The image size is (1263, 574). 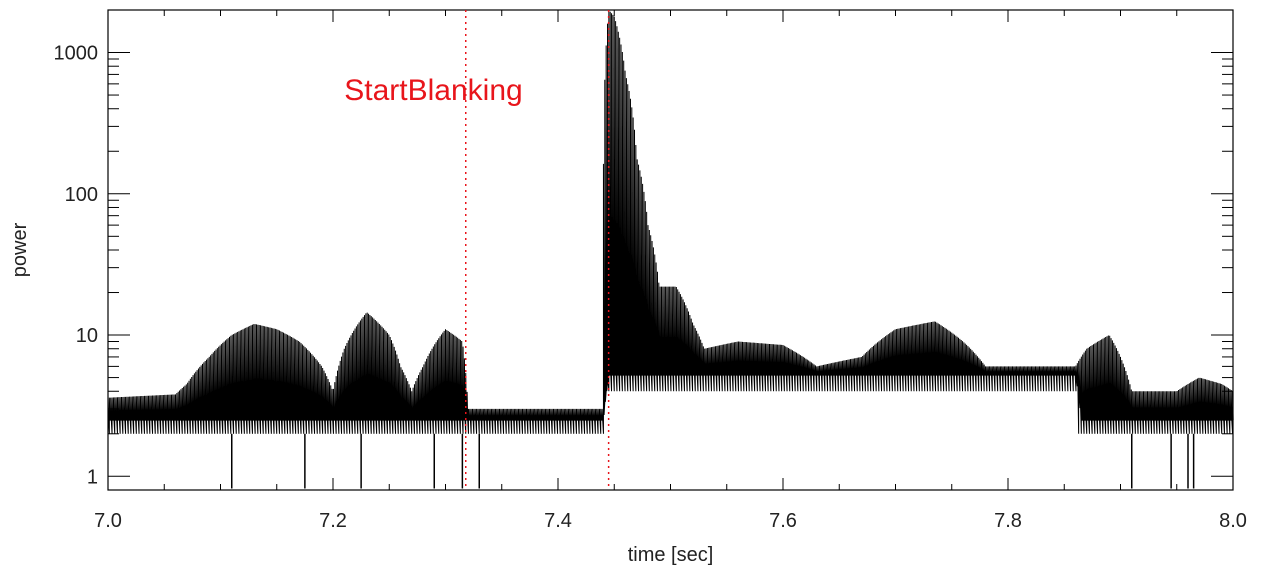 I want to click on x-tick-label: 7.6, so click(x=783, y=521).